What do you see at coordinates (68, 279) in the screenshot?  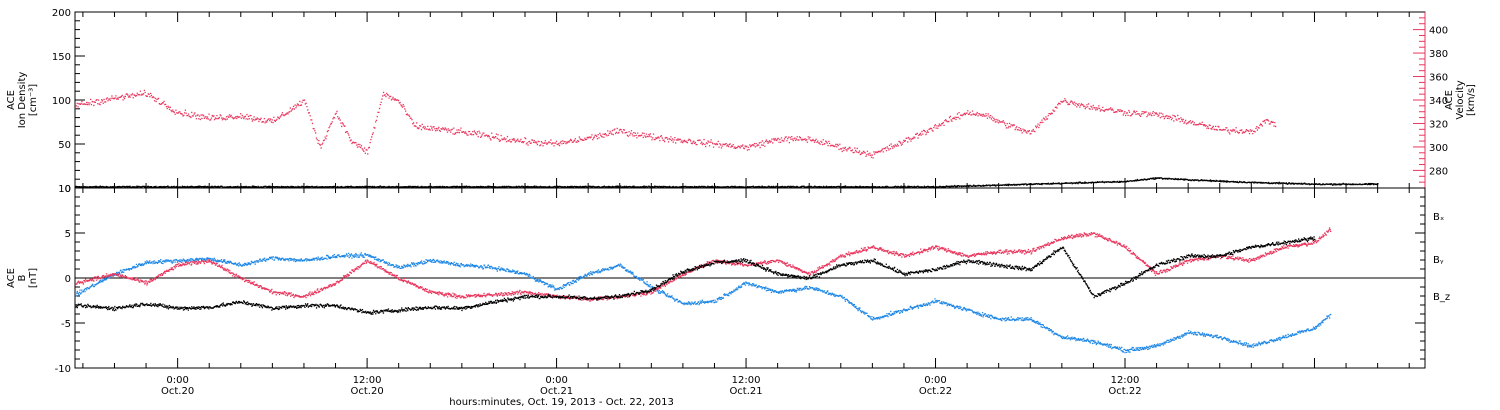 I see `b-tick-label: 0` at bounding box center [68, 279].